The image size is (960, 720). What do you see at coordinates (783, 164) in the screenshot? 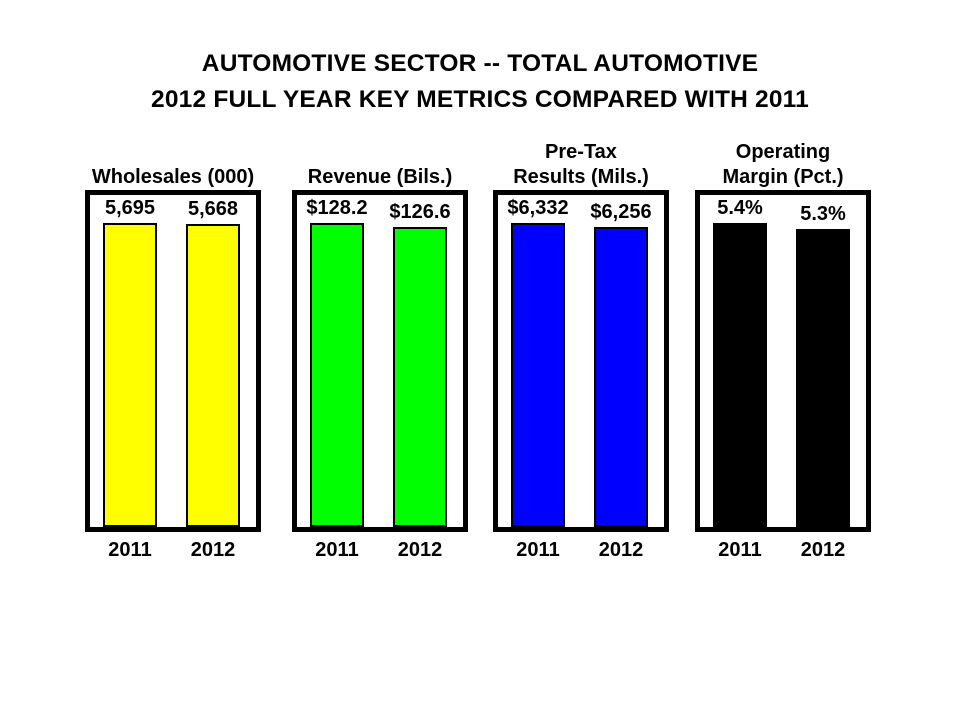
I see `panel-title: Operating Margin (Pct.)` at bounding box center [783, 164].